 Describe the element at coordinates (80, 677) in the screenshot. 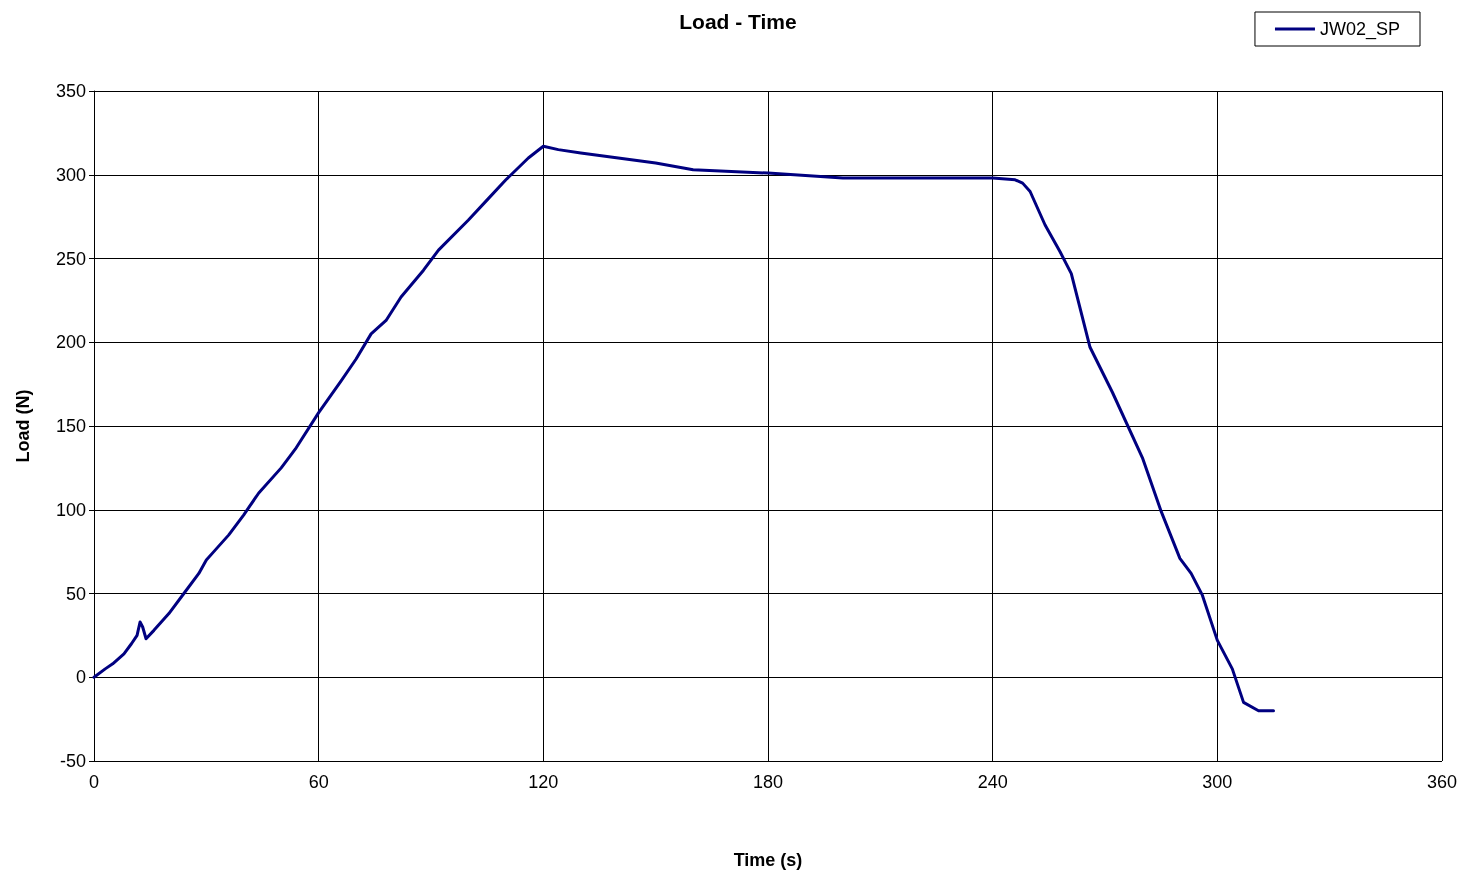

I see `y-tick-label: 0` at that location.